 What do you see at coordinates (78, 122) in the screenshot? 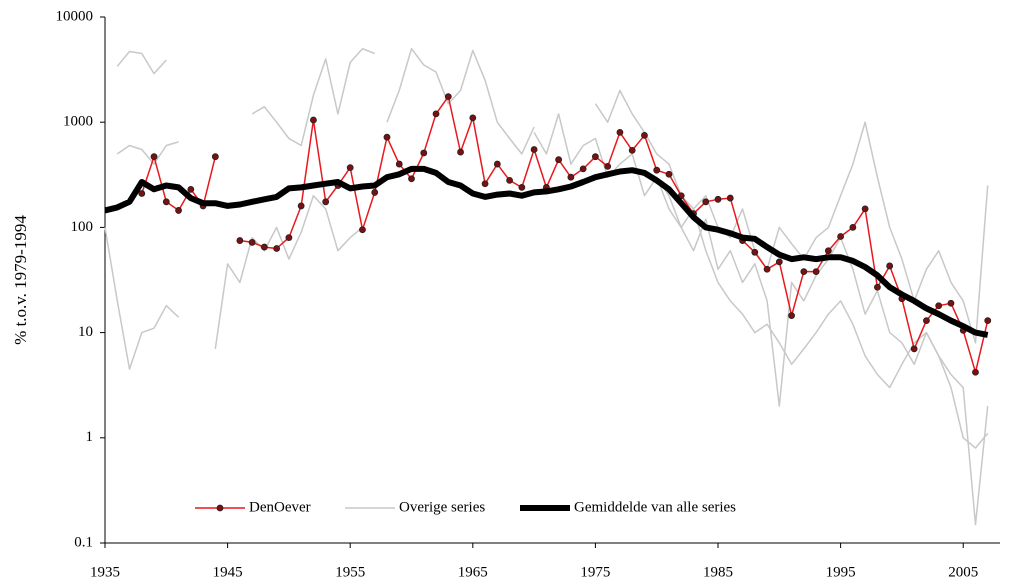
I see `y-tick-label: 1000` at bounding box center [78, 122].